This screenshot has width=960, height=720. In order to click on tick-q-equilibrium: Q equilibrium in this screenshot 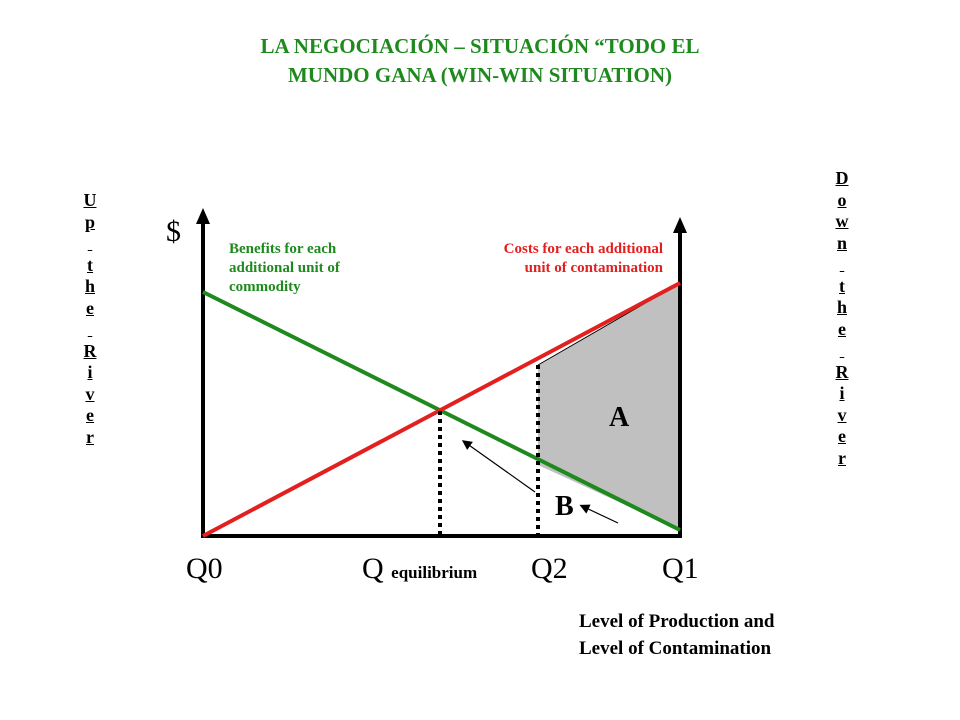, I will do `click(419, 569)`.